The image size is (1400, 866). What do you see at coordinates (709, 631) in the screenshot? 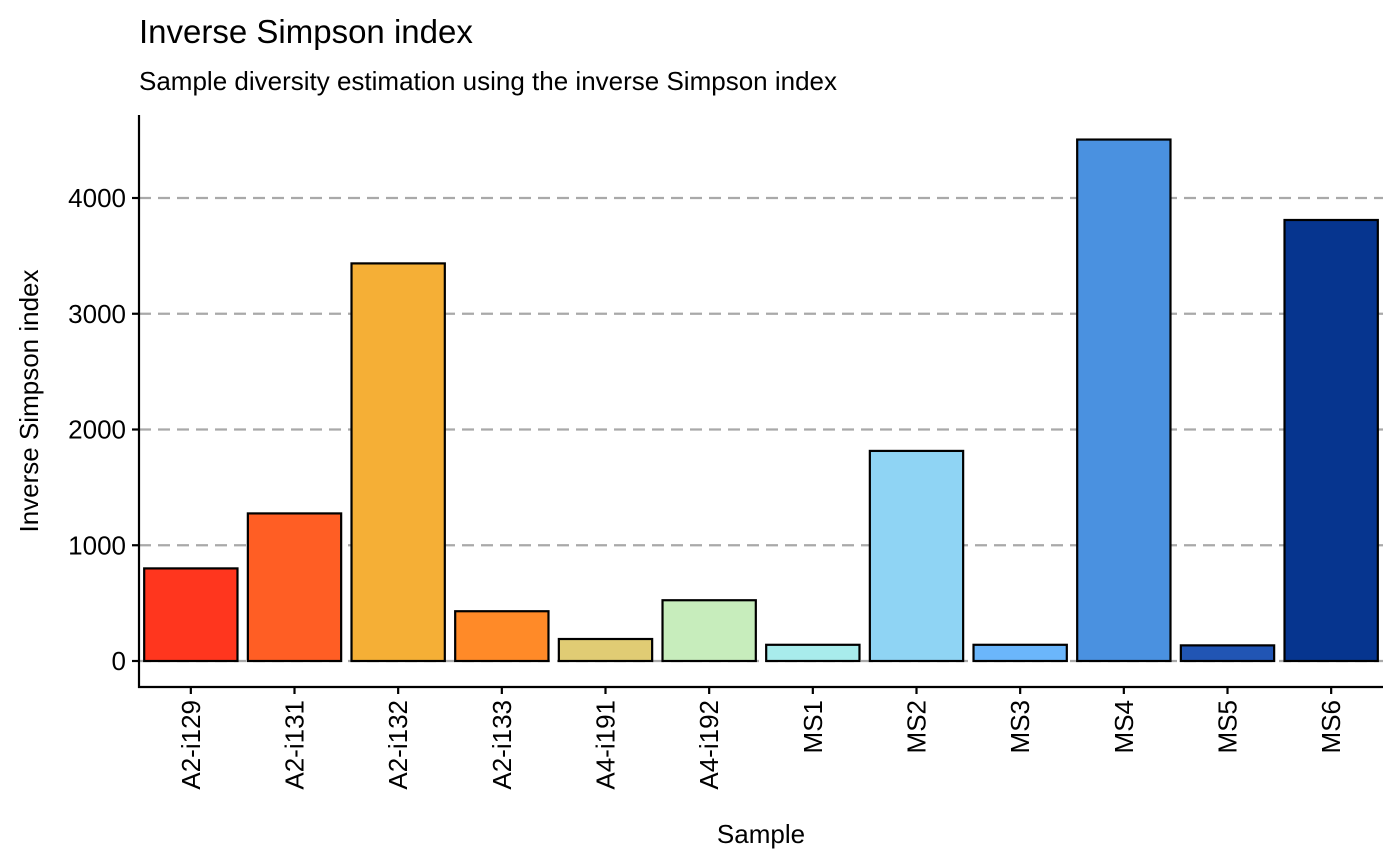
I see `bar-A4-i192` at bounding box center [709, 631].